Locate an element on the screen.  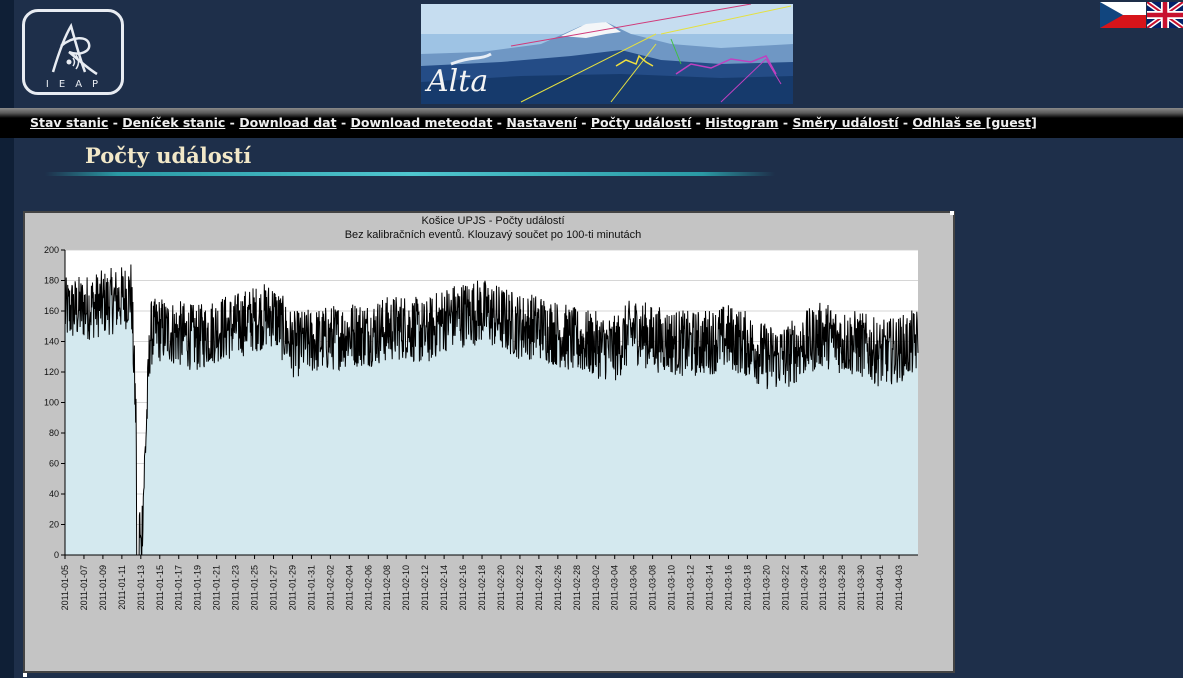
y-tick-label: 200 is located at coordinates (51, 250).